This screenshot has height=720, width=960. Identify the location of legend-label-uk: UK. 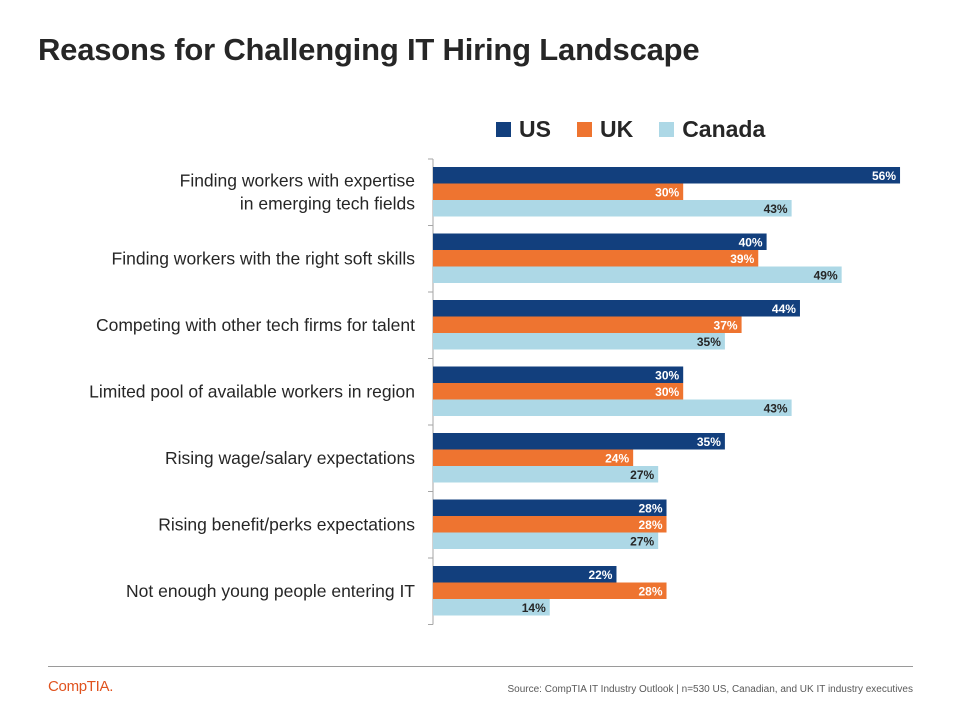
(616, 128).